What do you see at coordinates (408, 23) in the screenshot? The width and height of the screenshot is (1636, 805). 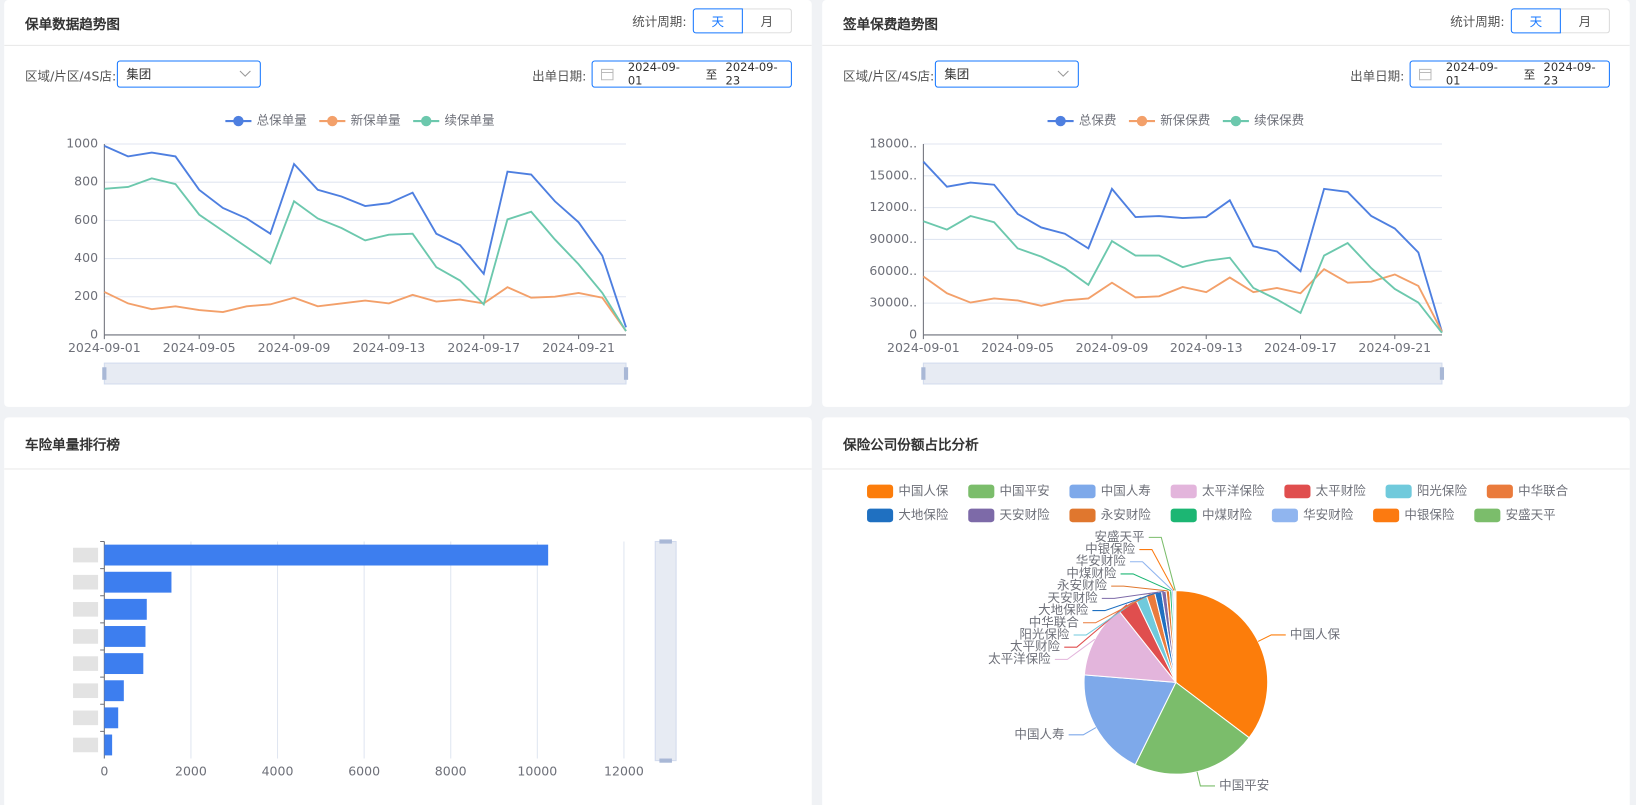 I see `panel-header: 保单数据趋势图 统计周期: 天 月` at bounding box center [408, 23].